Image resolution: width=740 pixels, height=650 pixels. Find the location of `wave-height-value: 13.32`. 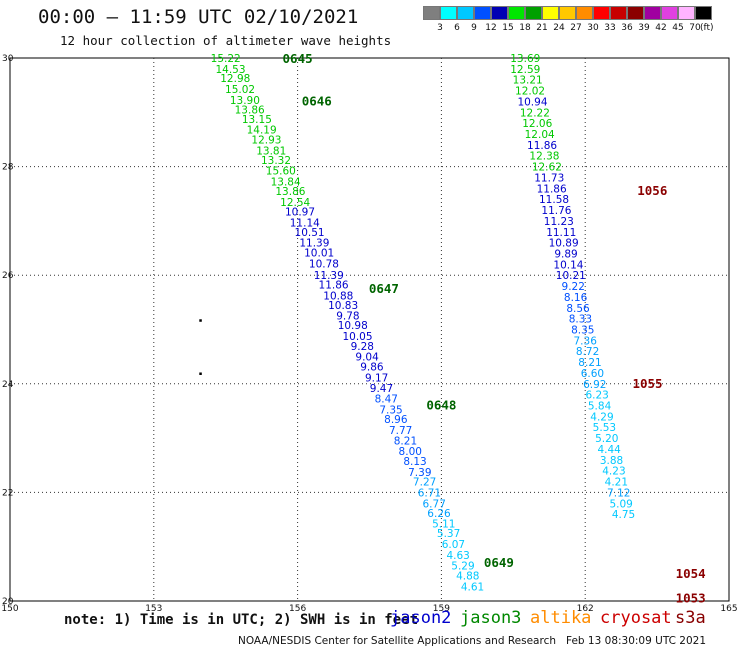

wave-height-value: 13.32 is located at coordinates (276, 161).